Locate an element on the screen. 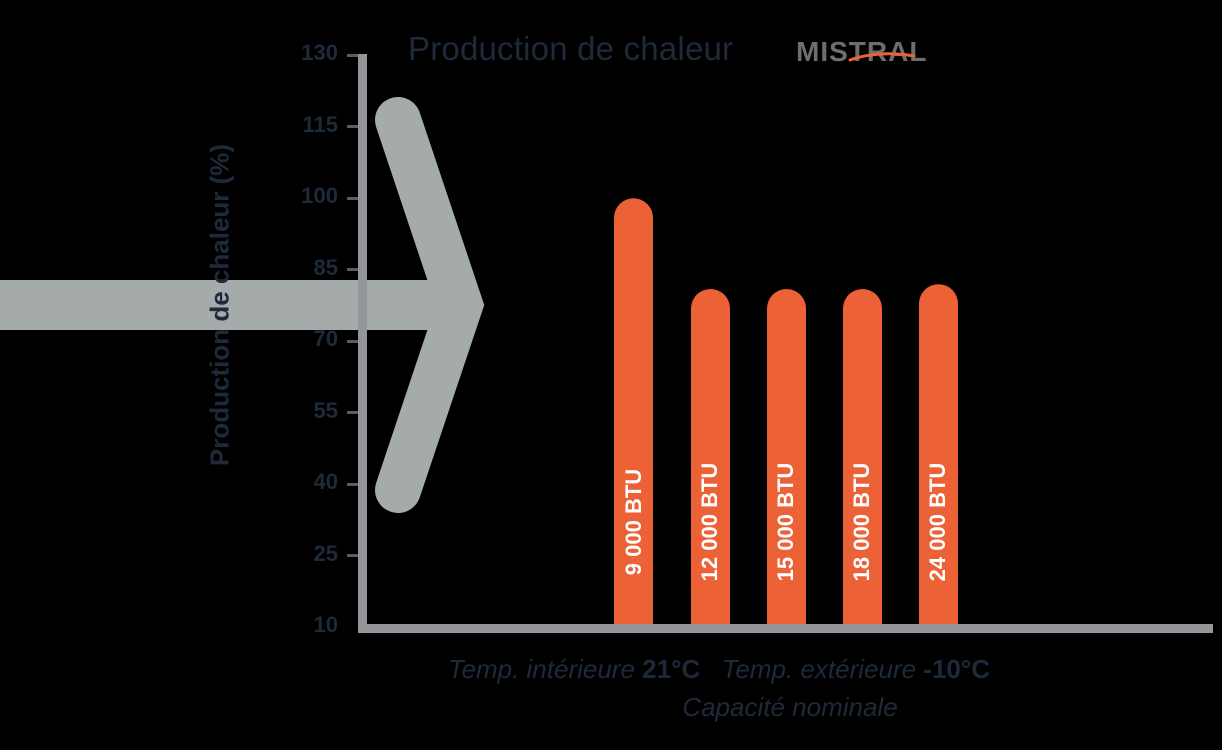  exterior-temp-value: -10°C is located at coordinates (957, 669).